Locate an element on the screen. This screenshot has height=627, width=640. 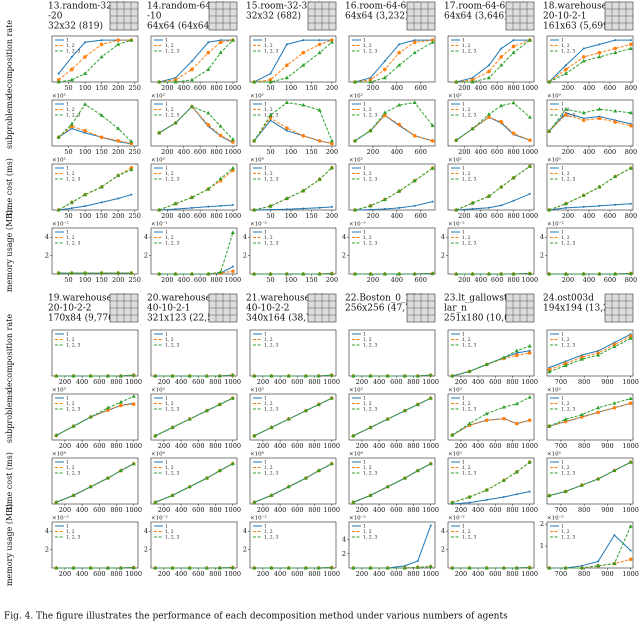
y-tick-label: 1 is located at coordinates (542, 546).